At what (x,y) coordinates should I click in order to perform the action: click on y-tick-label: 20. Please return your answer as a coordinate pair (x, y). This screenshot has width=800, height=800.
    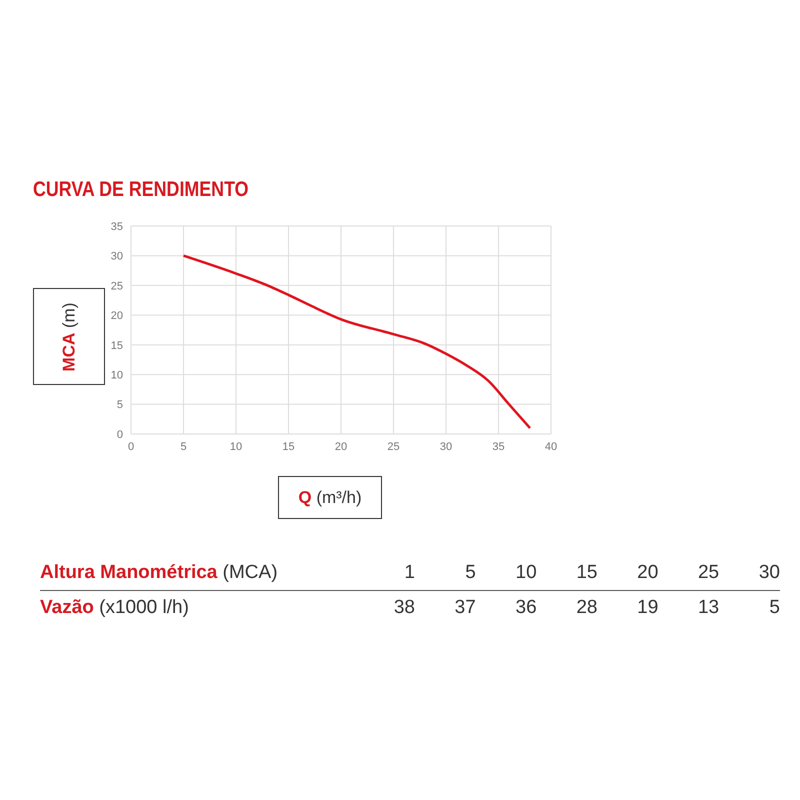
    Looking at the image, I should click on (116, 316).